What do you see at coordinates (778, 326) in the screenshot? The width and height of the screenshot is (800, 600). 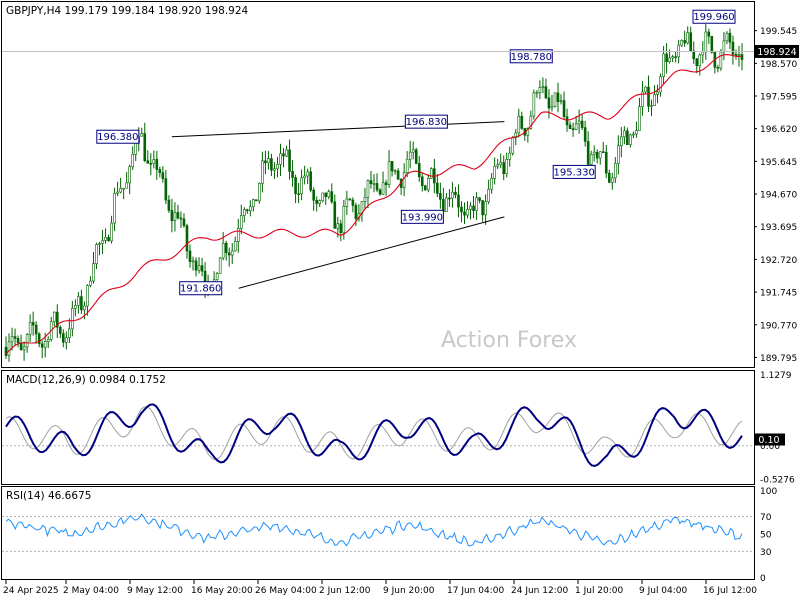 I see `price-tick-label: 190.770` at bounding box center [778, 326].